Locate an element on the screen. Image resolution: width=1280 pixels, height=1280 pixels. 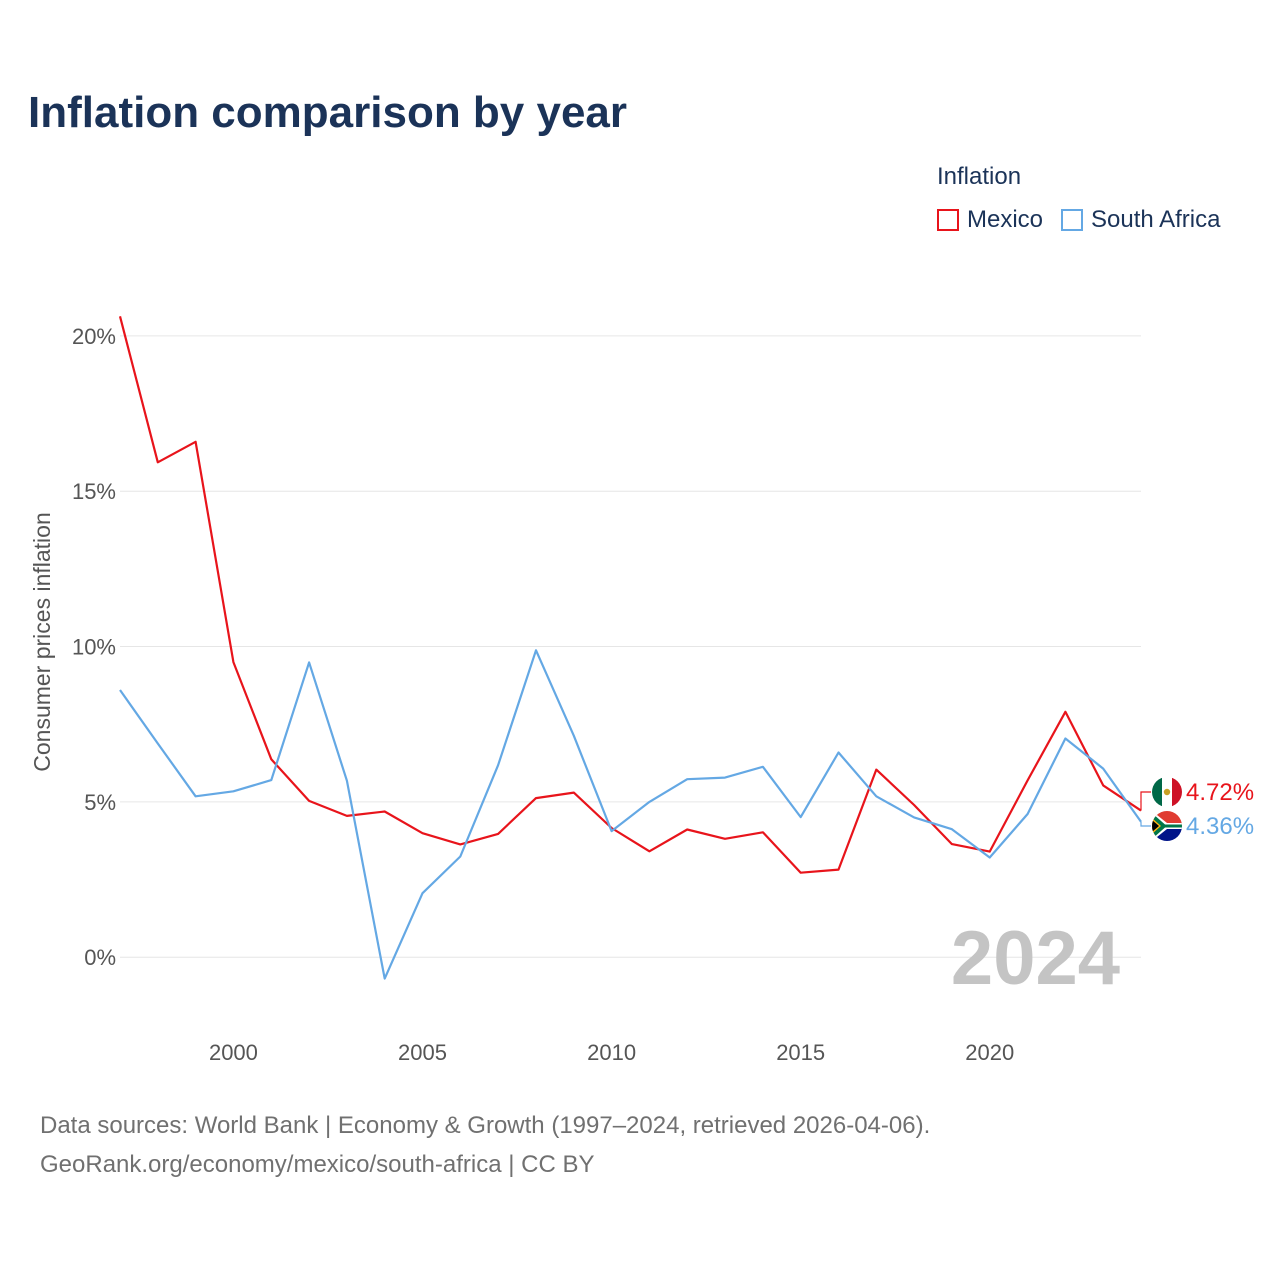
mexico-flag-red is located at coordinates (1177, 792).